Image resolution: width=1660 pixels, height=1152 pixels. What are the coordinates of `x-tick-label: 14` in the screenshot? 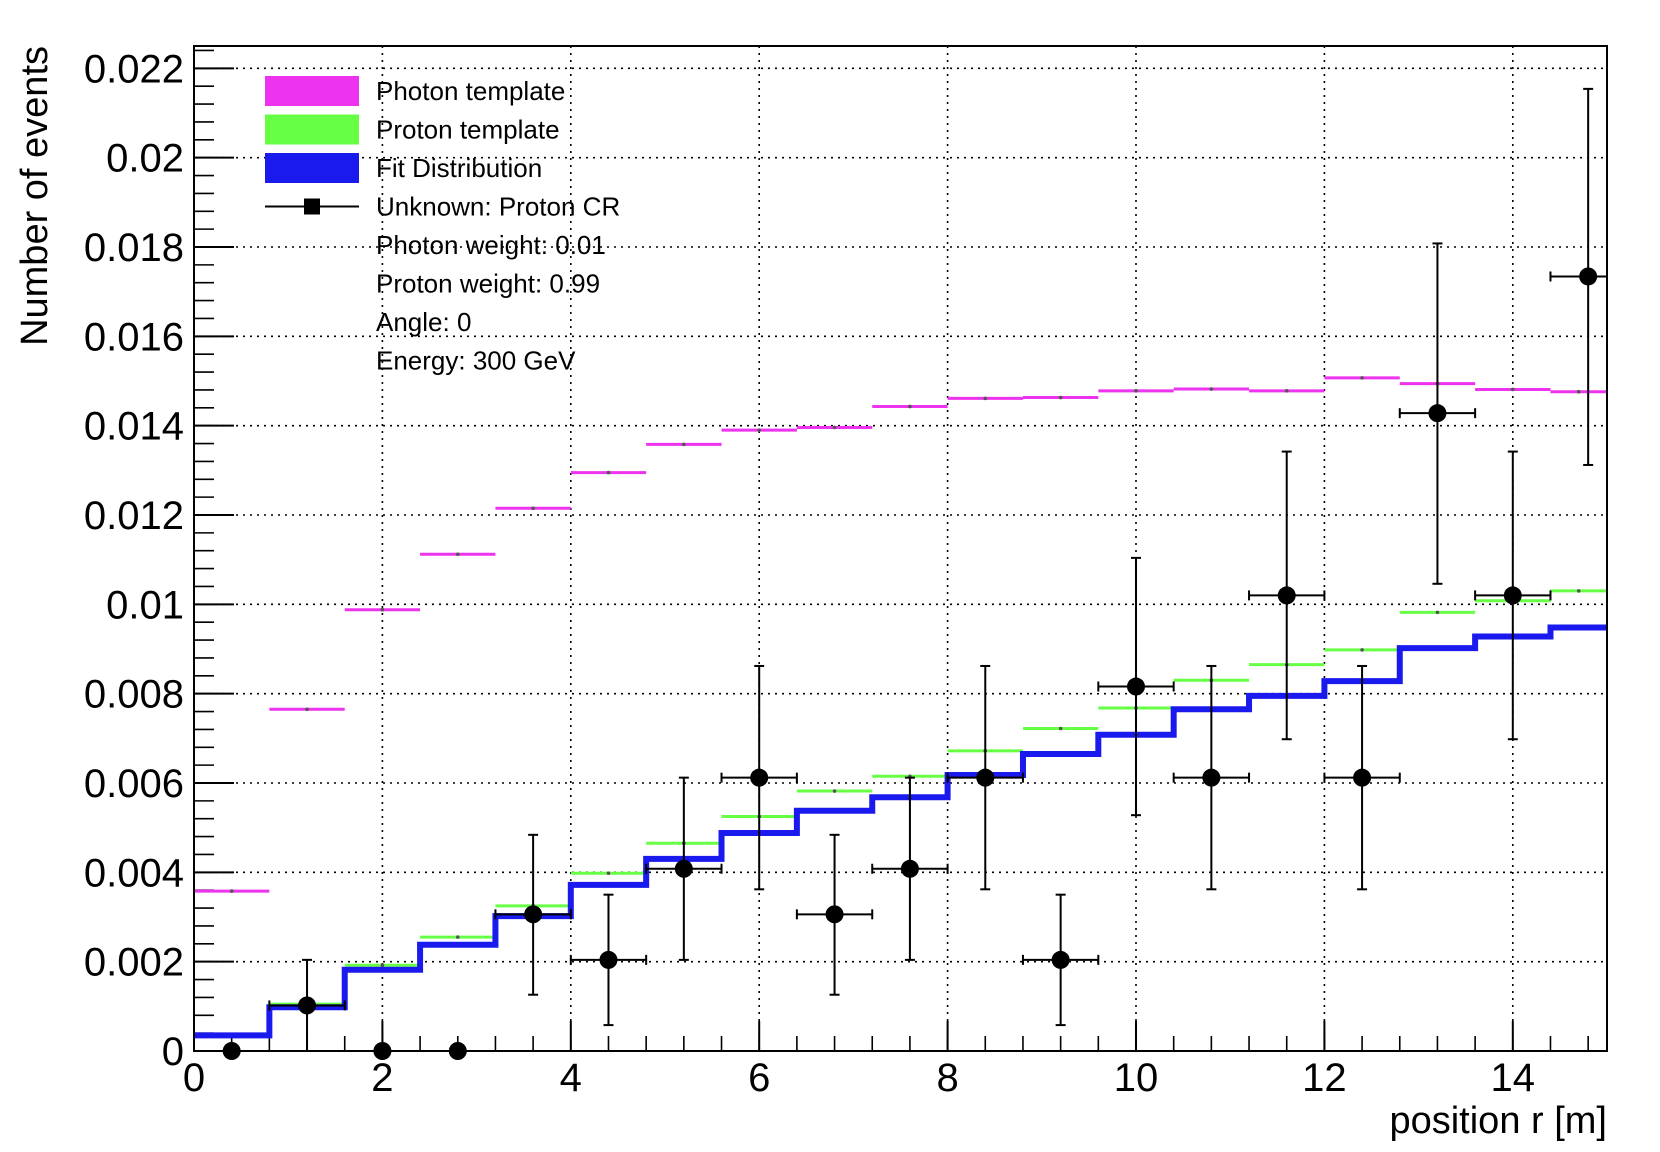 It's located at (1513, 1078).